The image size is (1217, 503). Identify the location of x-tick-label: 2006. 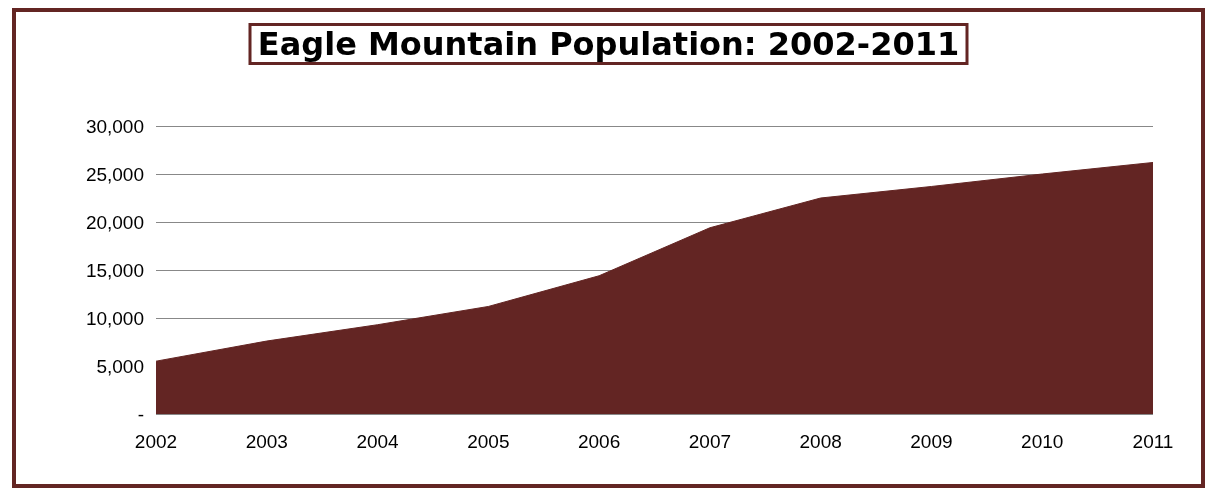
(599, 441).